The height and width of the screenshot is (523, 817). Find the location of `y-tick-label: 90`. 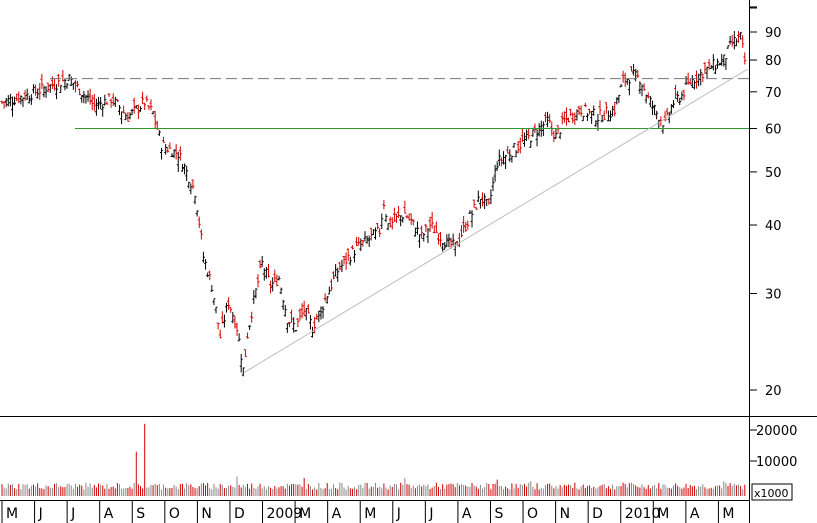

y-tick-label: 90 is located at coordinates (773, 33).